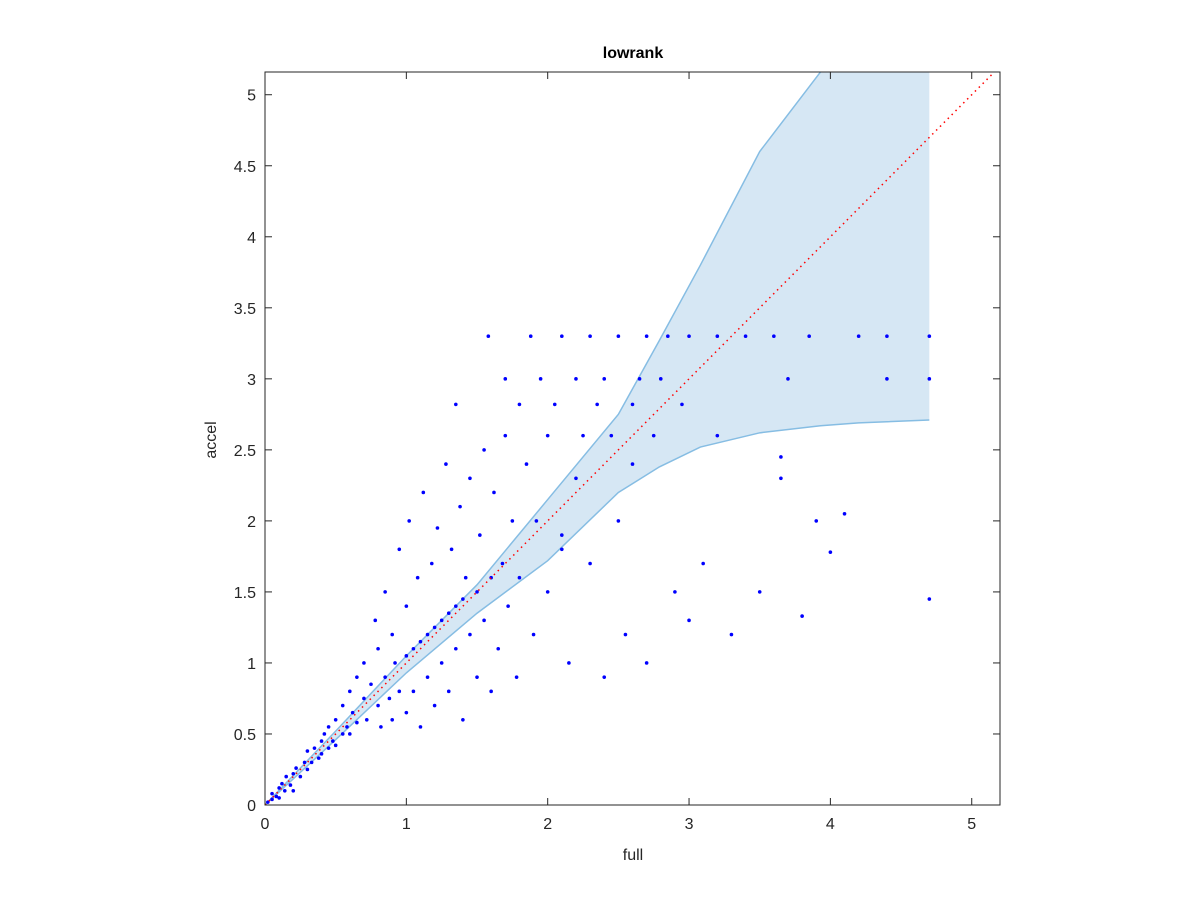 This screenshot has width=1200, height=900. I want to click on y-tick-label: 2.5, so click(245, 451).